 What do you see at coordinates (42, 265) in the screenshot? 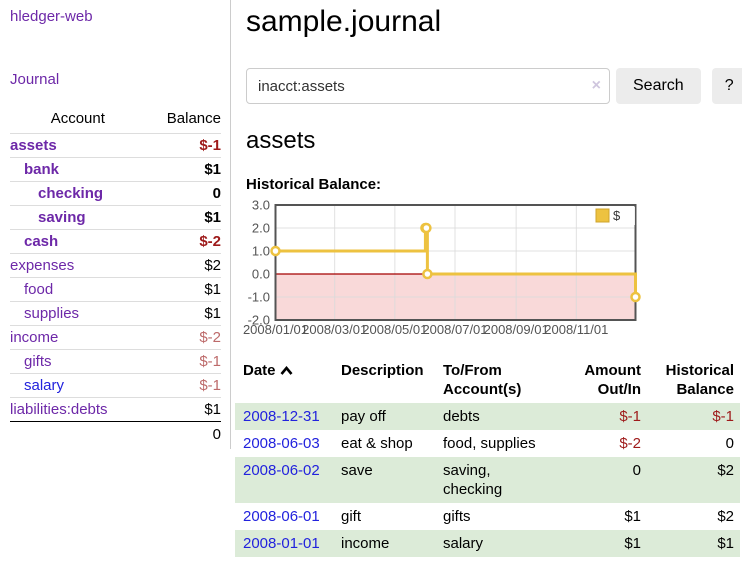
I see `sidebar-account-link: expenses` at bounding box center [42, 265].